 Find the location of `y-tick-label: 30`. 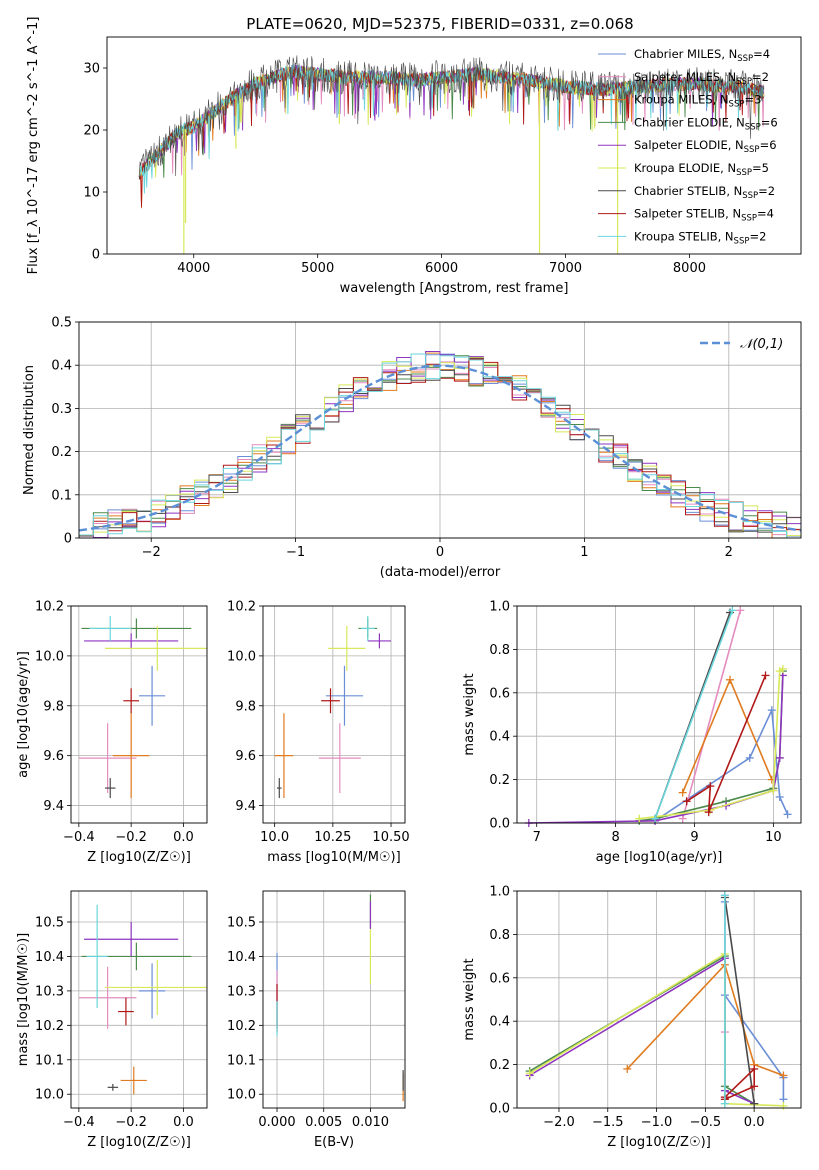

y-tick-label: 30 is located at coordinates (91, 69).